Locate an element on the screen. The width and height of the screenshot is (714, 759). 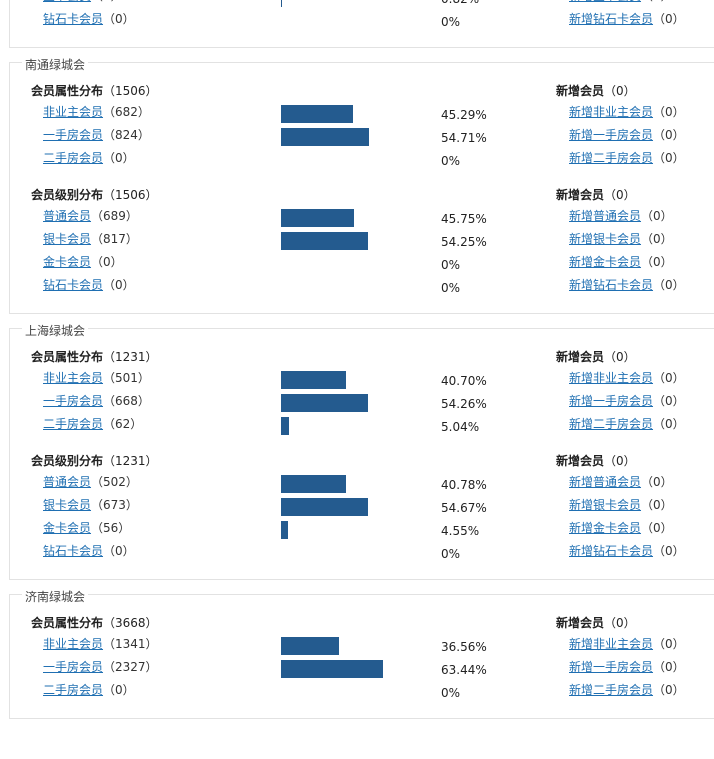
new-member-type: 新增非业主会员（0） is located at coordinates (627, 643).